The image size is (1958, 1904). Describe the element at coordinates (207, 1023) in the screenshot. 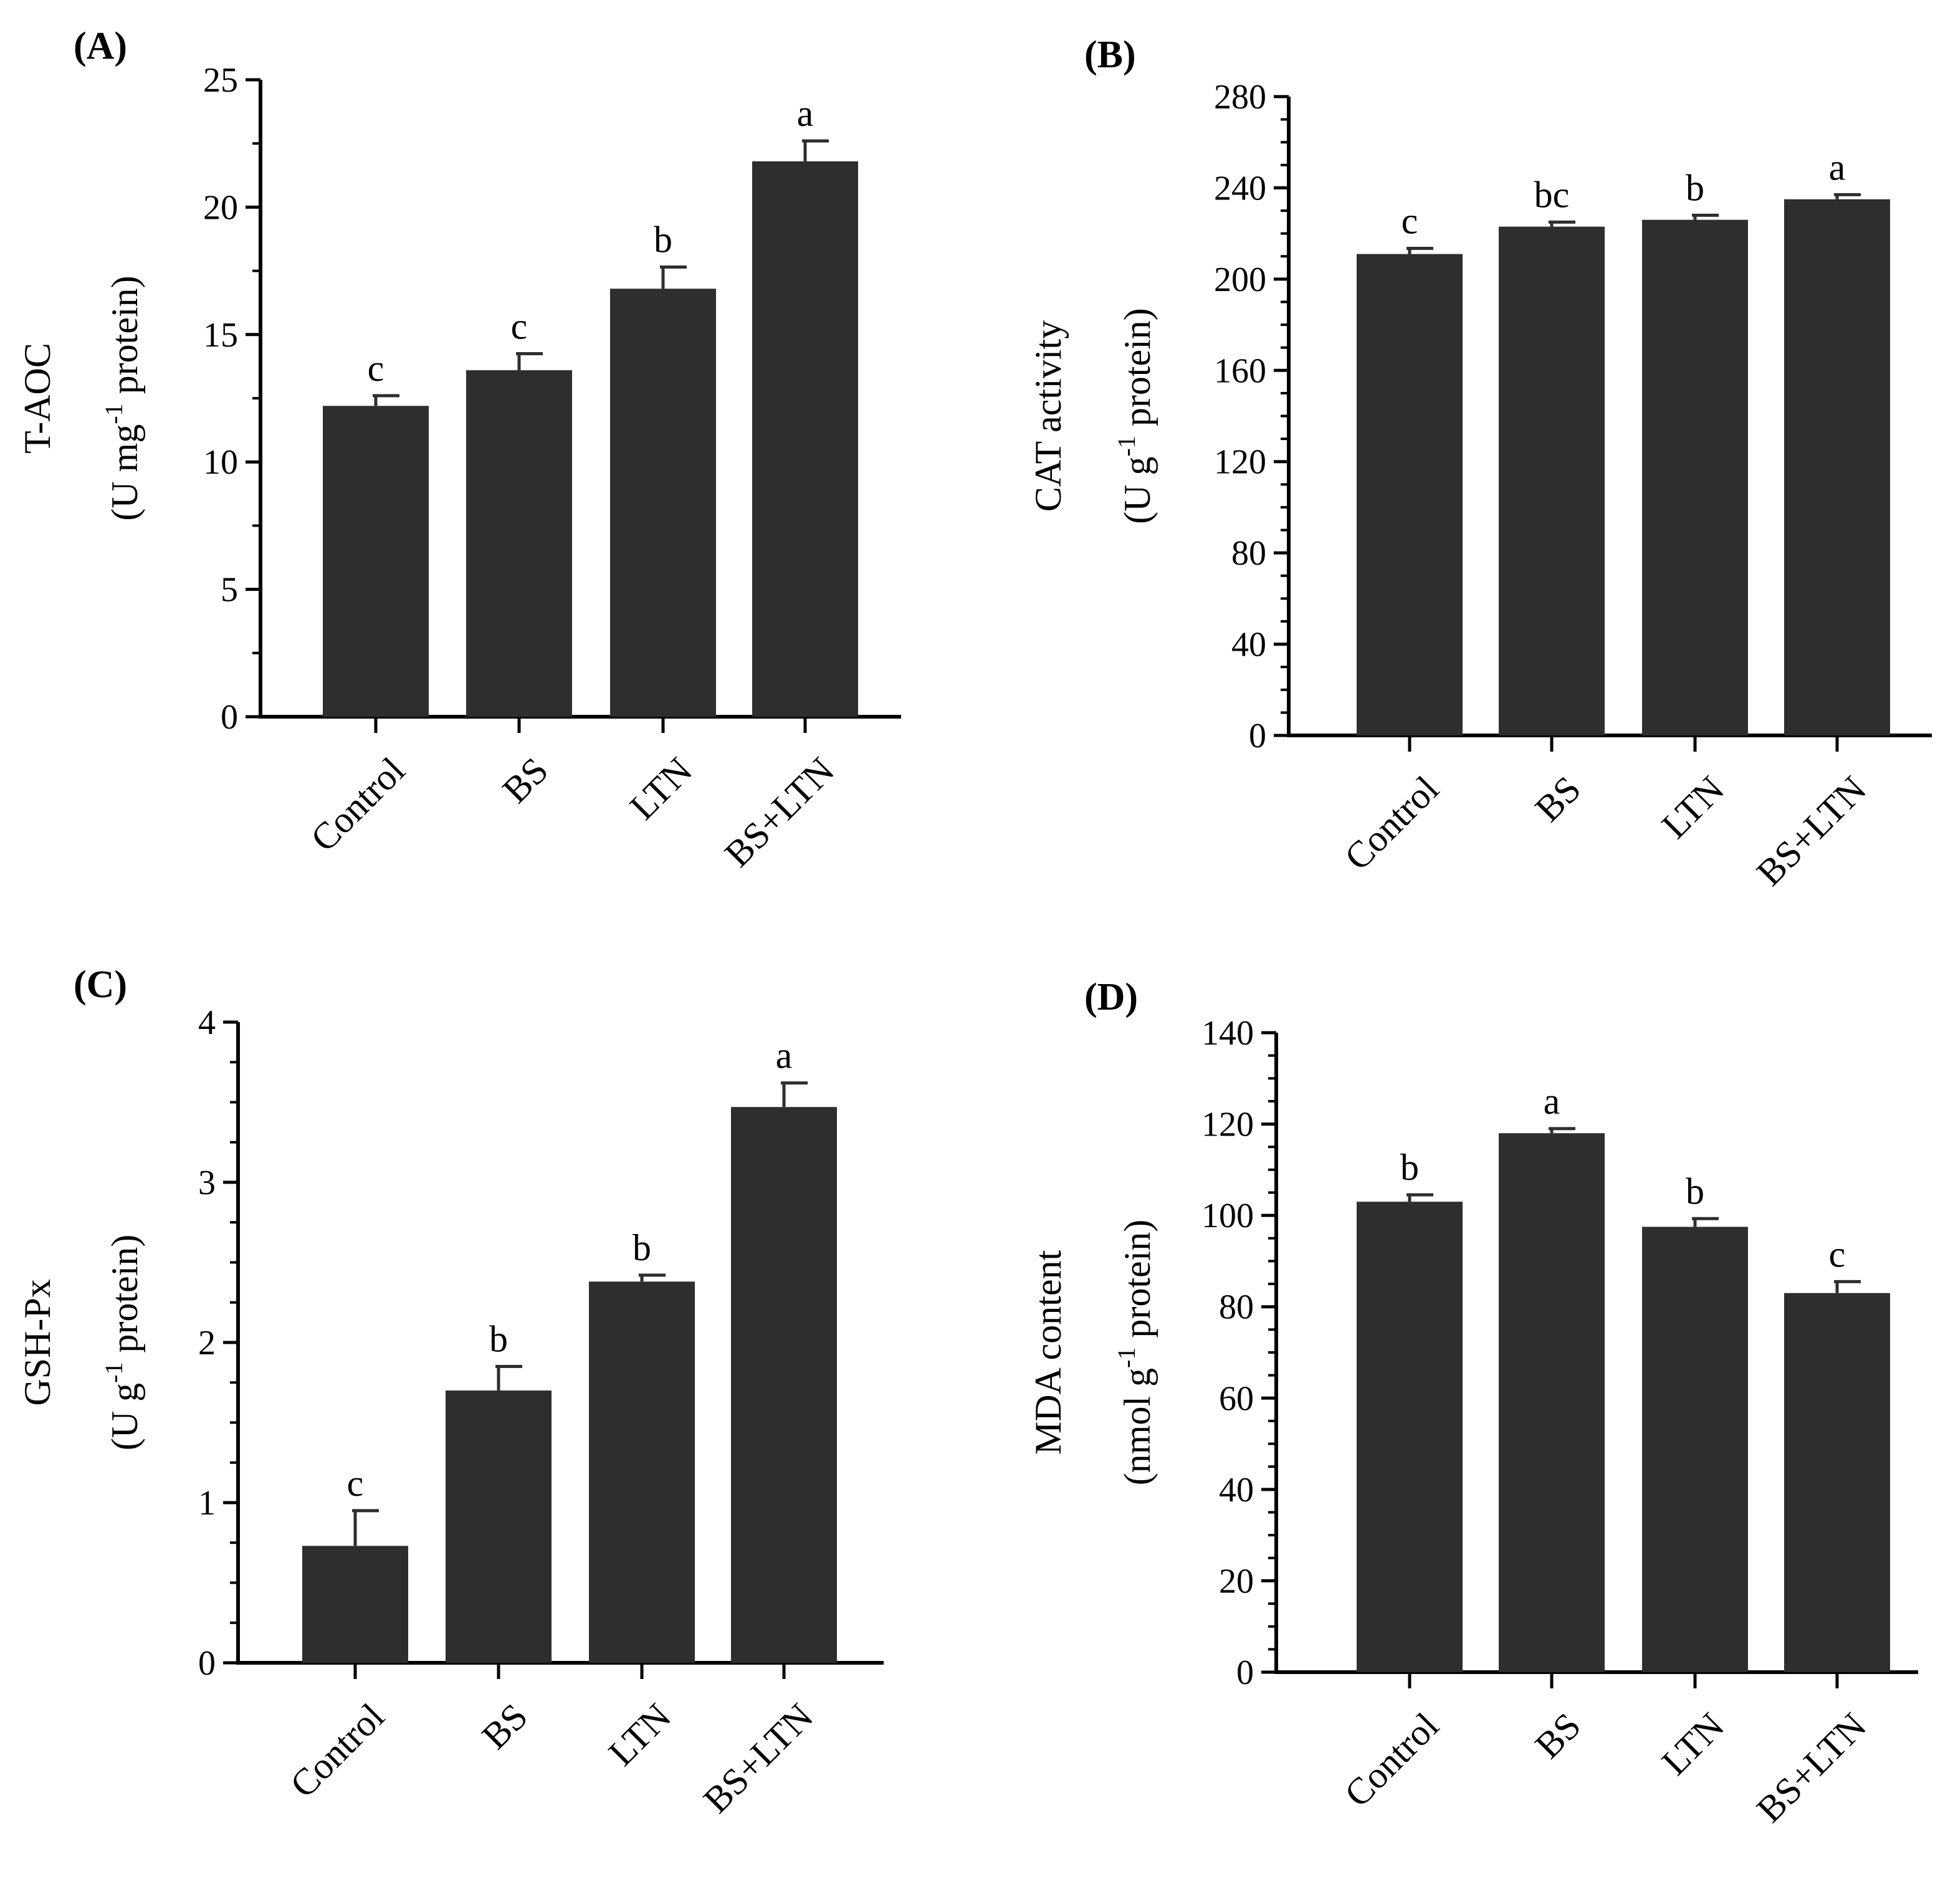

I see `y-tick-label: 4` at that location.